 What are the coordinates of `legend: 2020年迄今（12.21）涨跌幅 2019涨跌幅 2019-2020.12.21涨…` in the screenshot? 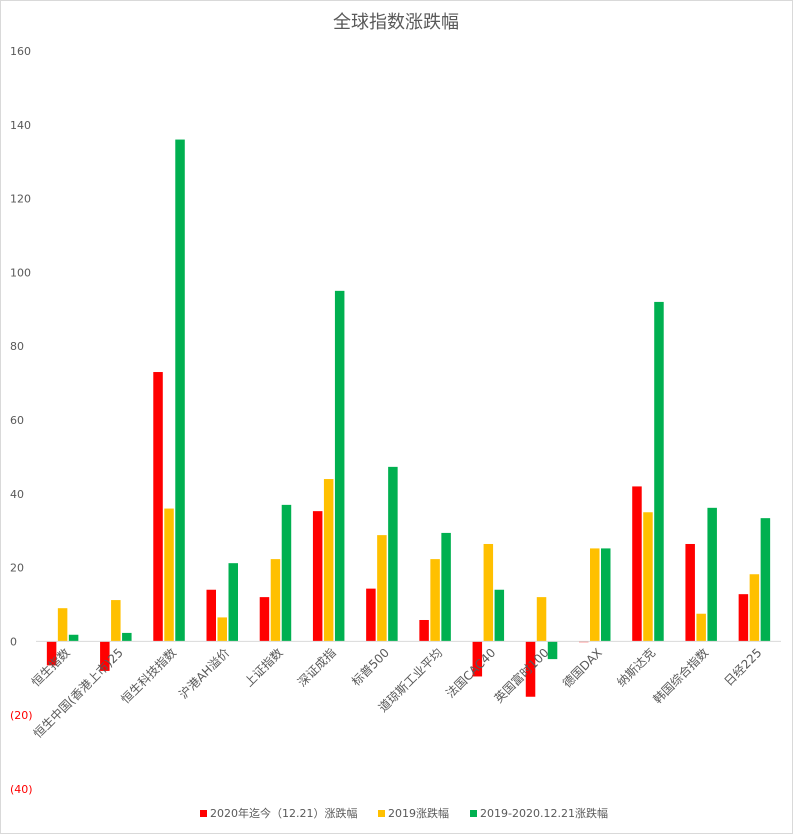 It's located at (404, 813).